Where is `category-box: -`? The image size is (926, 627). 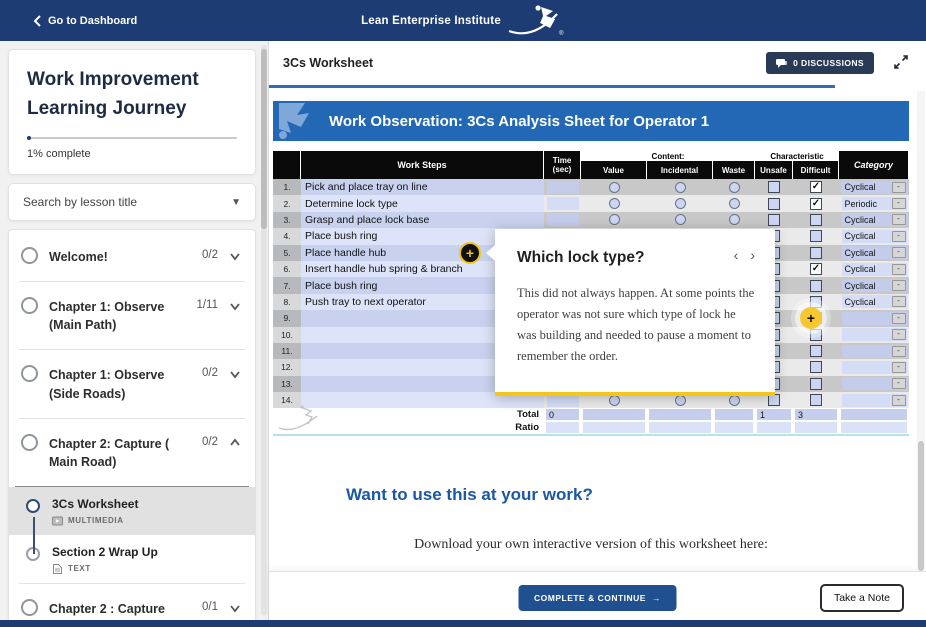 category-box: - is located at coordinates (874, 351).